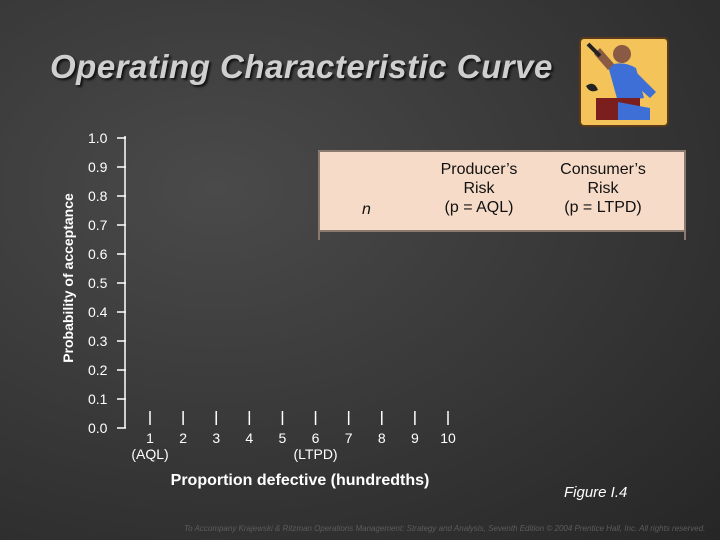 The width and height of the screenshot is (720, 540). Describe the element at coordinates (479, 169) in the screenshot. I see `producers-risk-line-1: Producer’s` at that location.